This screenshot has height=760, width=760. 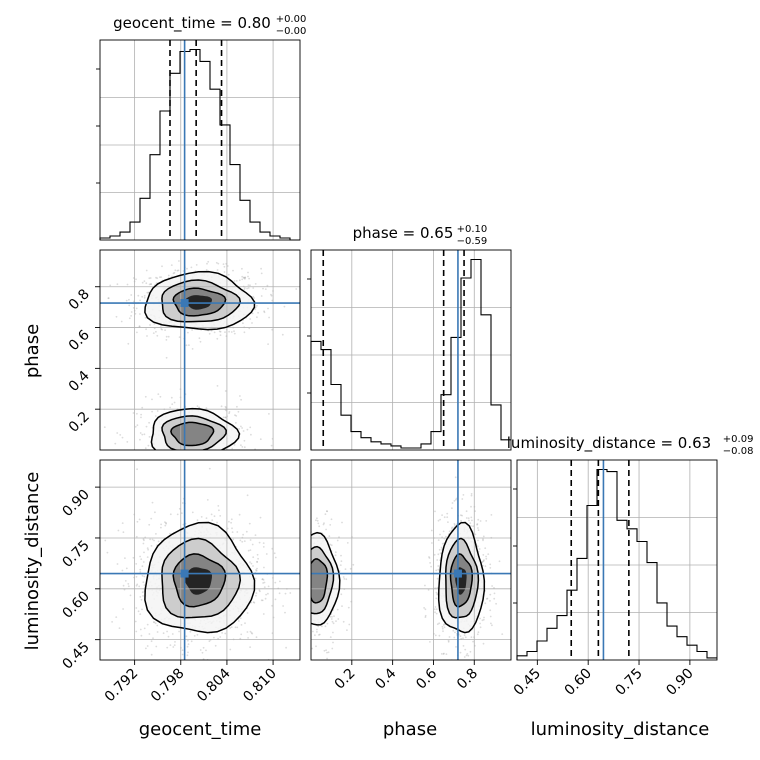 What do you see at coordinates (184, 303) in the screenshot?
I see `truth-marker` at bounding box center [184, 303].